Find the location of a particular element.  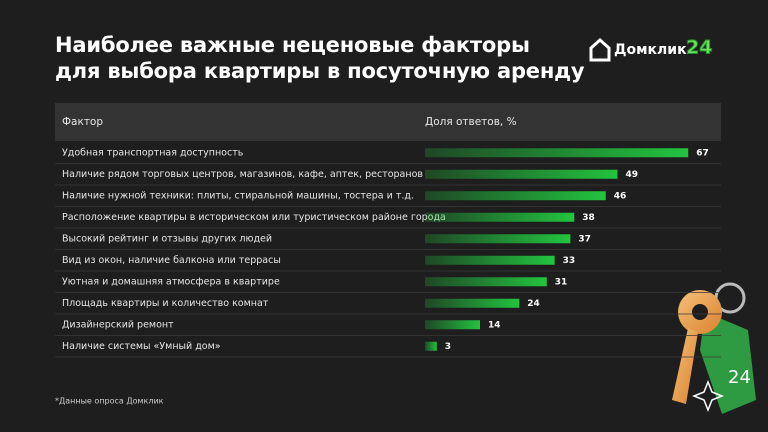

header-band is located at coordinates (388, 122).